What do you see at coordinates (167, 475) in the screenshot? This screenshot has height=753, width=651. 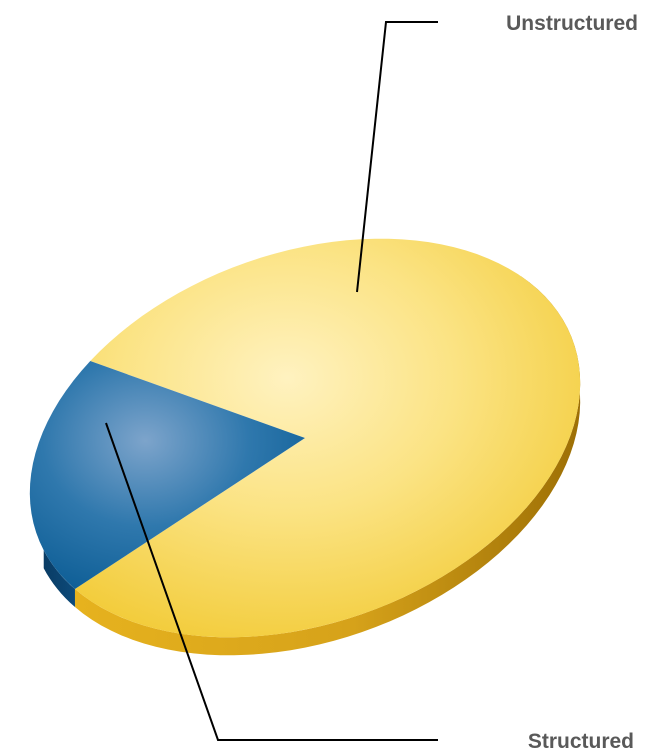 I see `pie-slice-structured` at bounding box center [167, 475].